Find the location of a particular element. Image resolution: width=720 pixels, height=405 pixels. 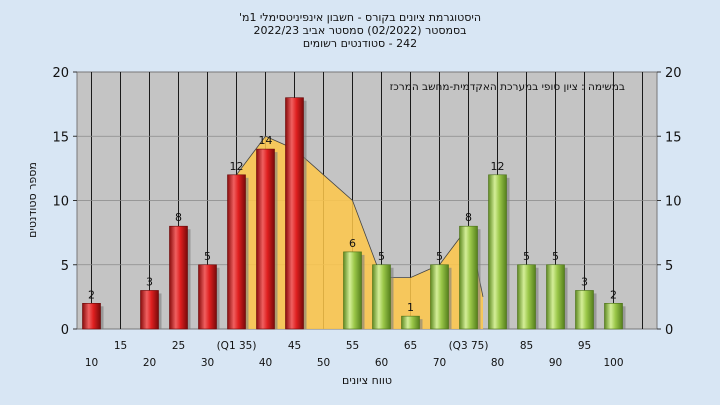

x-tick-label-bottom: 100 is located at coordinates (613, 363).